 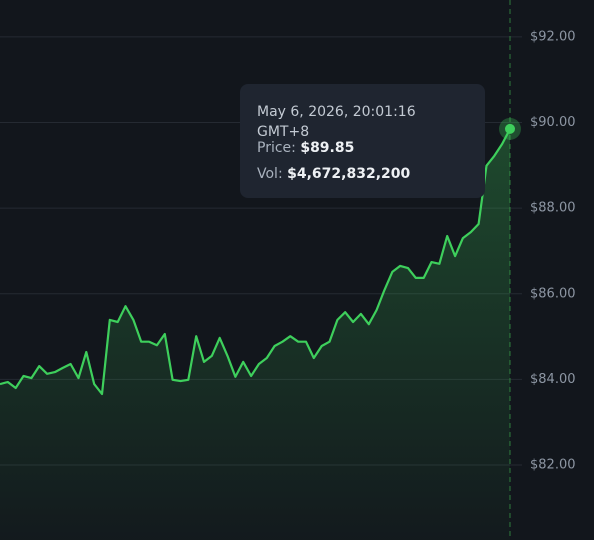 I want to click on volume-value: $4,672,832,200, so click(x=349, y=174).